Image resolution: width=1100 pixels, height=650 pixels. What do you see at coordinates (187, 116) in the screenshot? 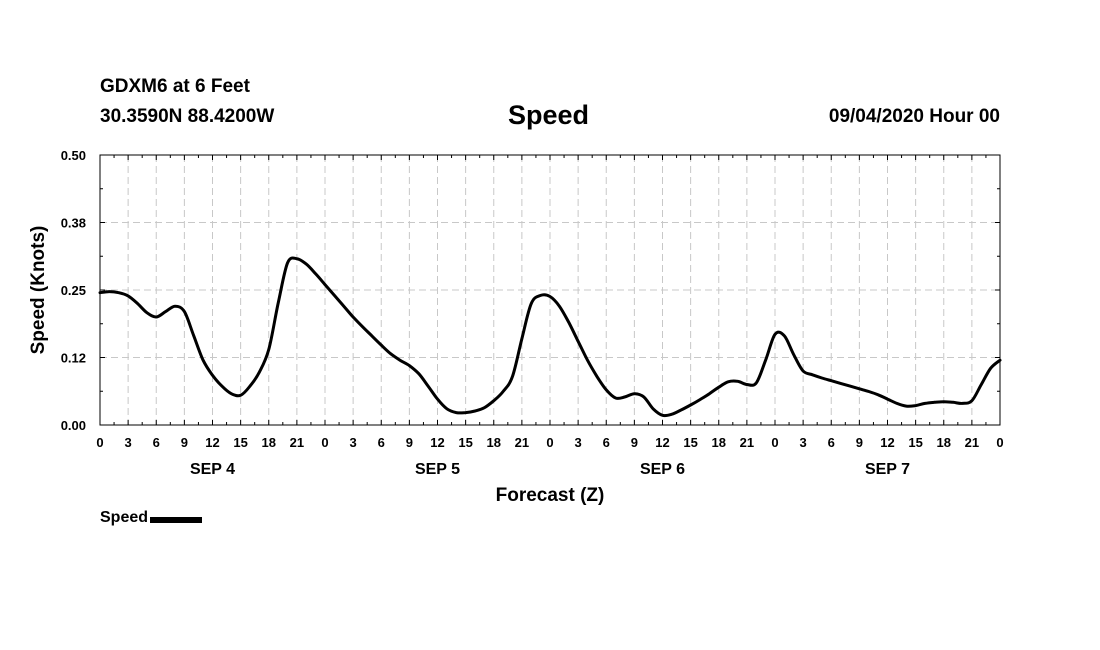
I see `coordinates-label: 30.3590N 88.4200W` at bounding box center [187, 116].